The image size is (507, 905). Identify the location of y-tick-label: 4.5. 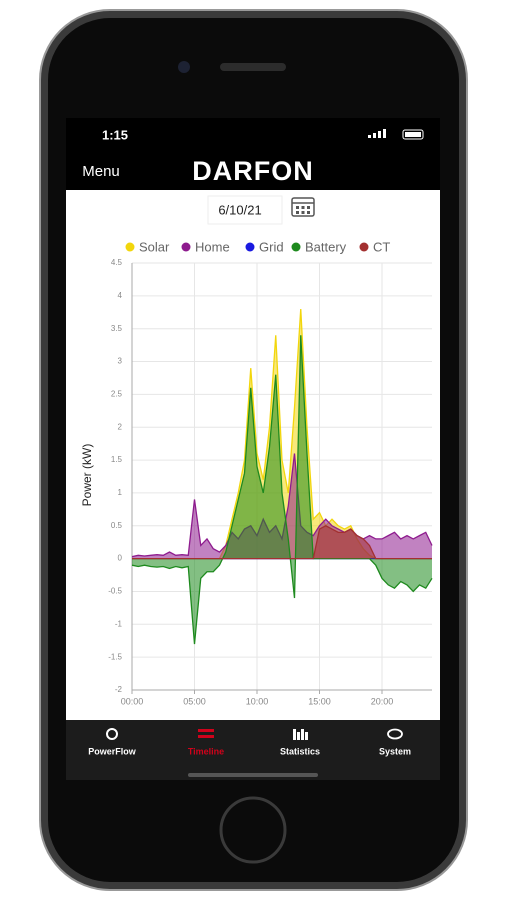
(117, 262).